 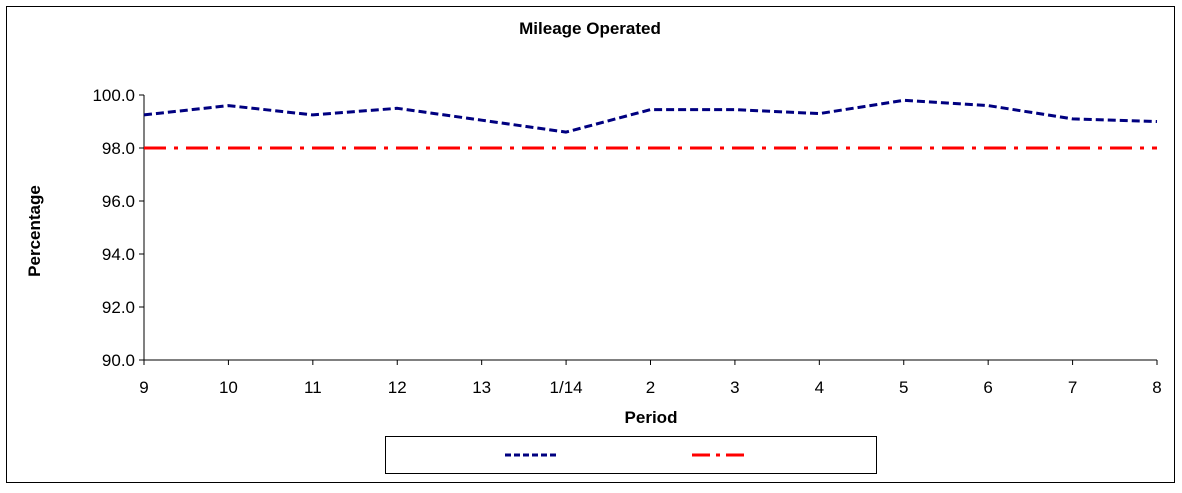 What do you see at coordinates (650, 387) in the screenshot?
I see `x-tick-label: 2` at bounding box center [650, 387].